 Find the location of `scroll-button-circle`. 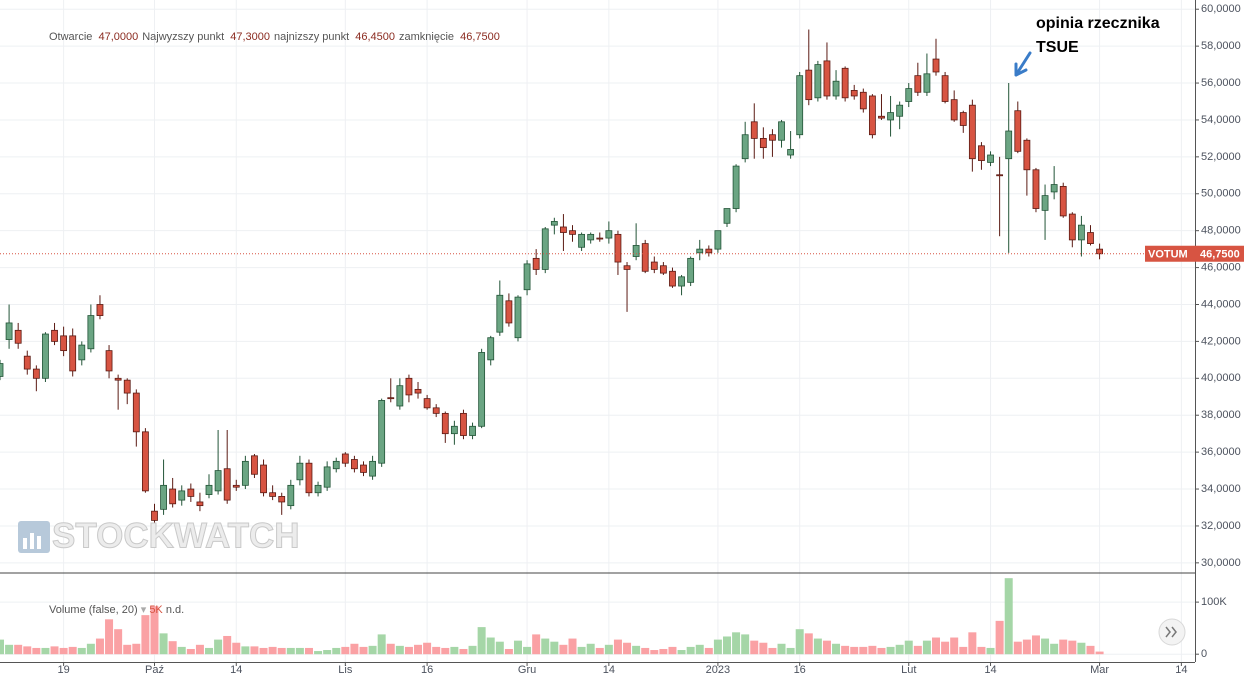

scroll-button-circle is located at coordinates (1172, 632).